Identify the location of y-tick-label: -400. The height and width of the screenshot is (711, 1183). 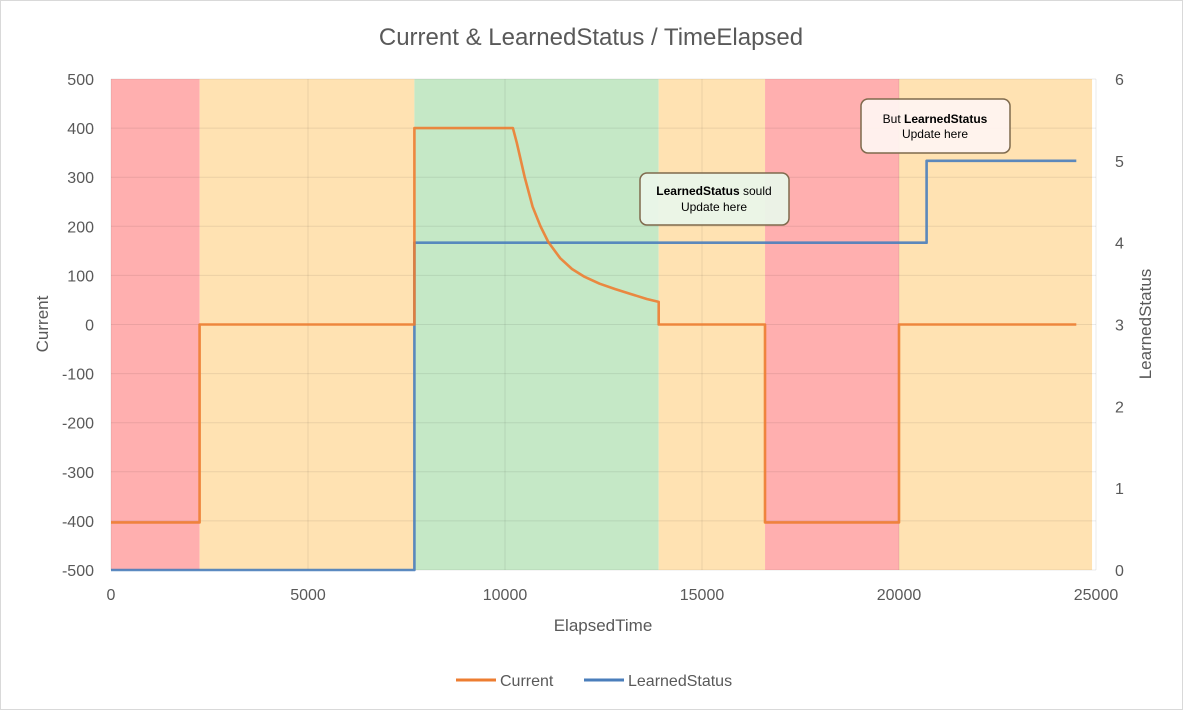
(78, 522).